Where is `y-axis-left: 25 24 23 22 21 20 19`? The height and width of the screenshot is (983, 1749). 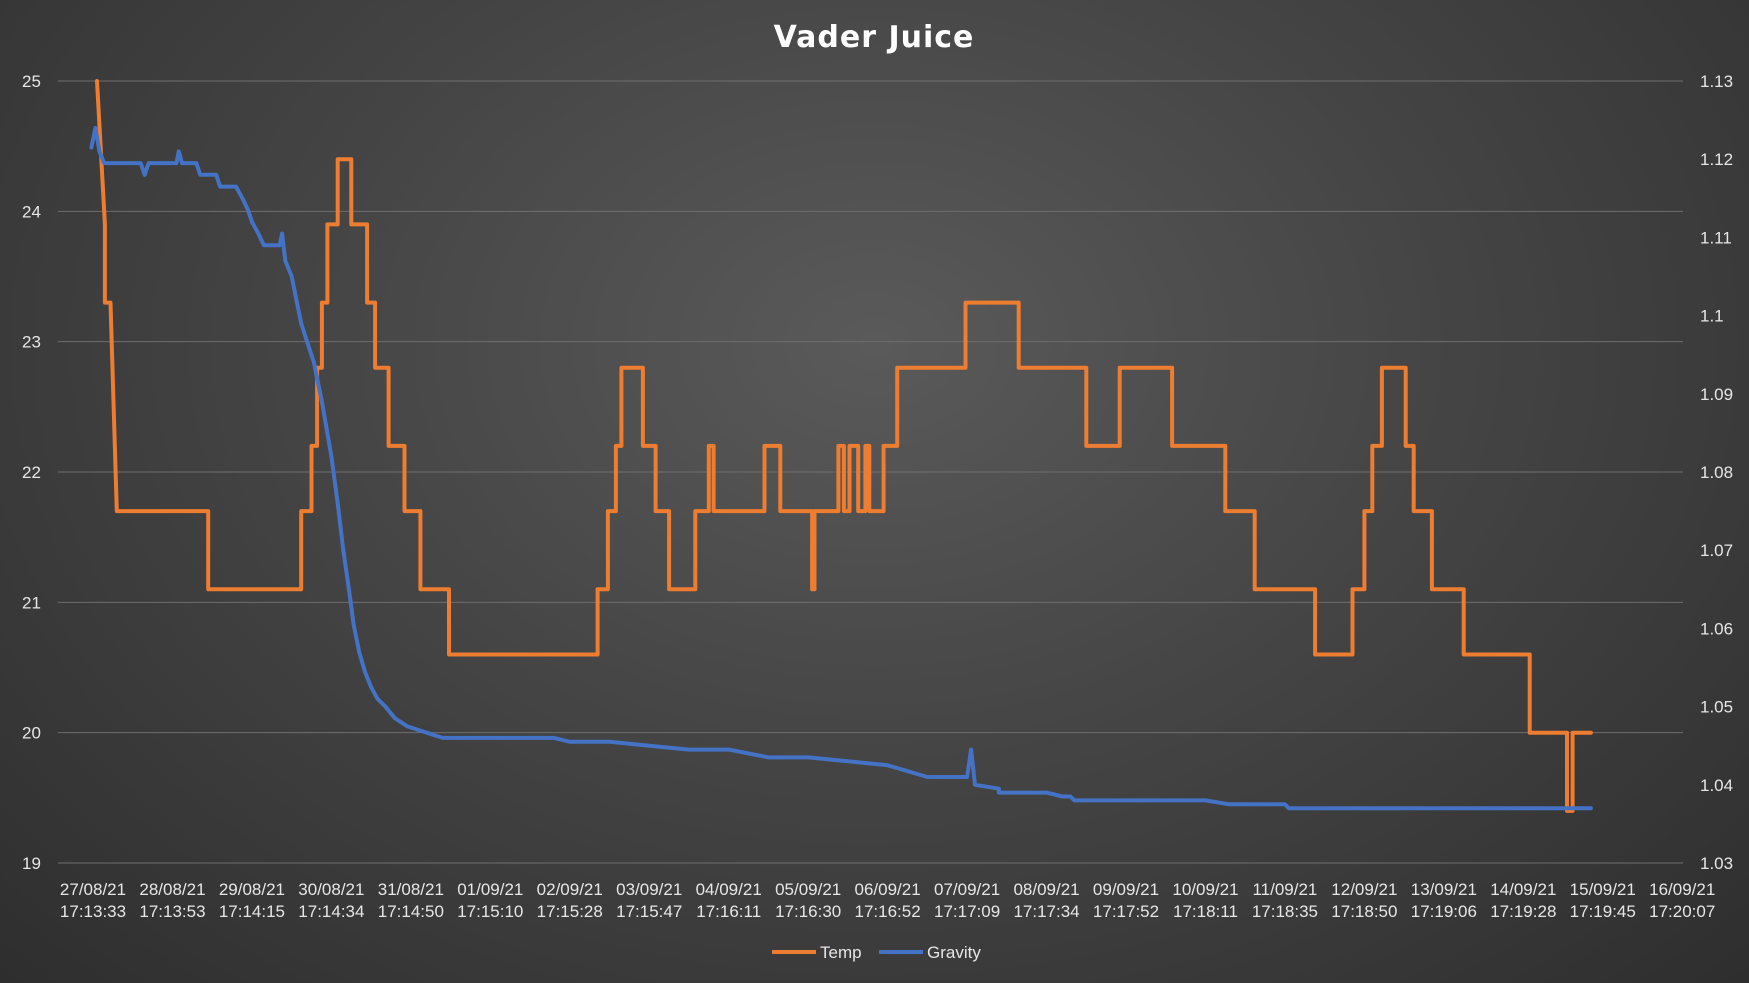 y-axis-left: 25 24 23 22 21 20 19 is located at coordinates (31, 472).